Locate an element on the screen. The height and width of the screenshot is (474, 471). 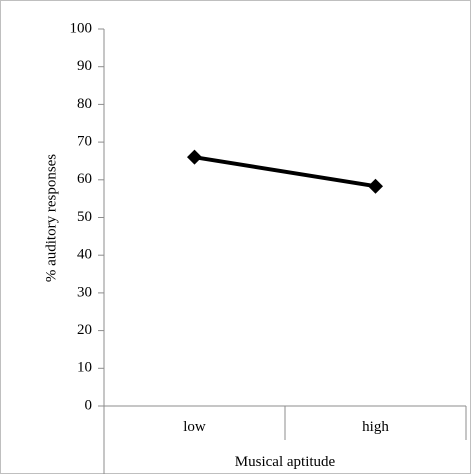
y-tick-label: 0 is located at coordinates (89, 405).